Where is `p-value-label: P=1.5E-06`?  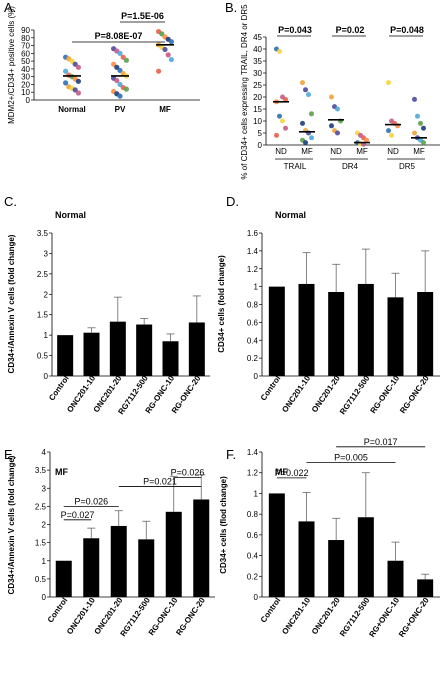 p-value-label: P=1.5E-06 is located at coordinates (142, 16).